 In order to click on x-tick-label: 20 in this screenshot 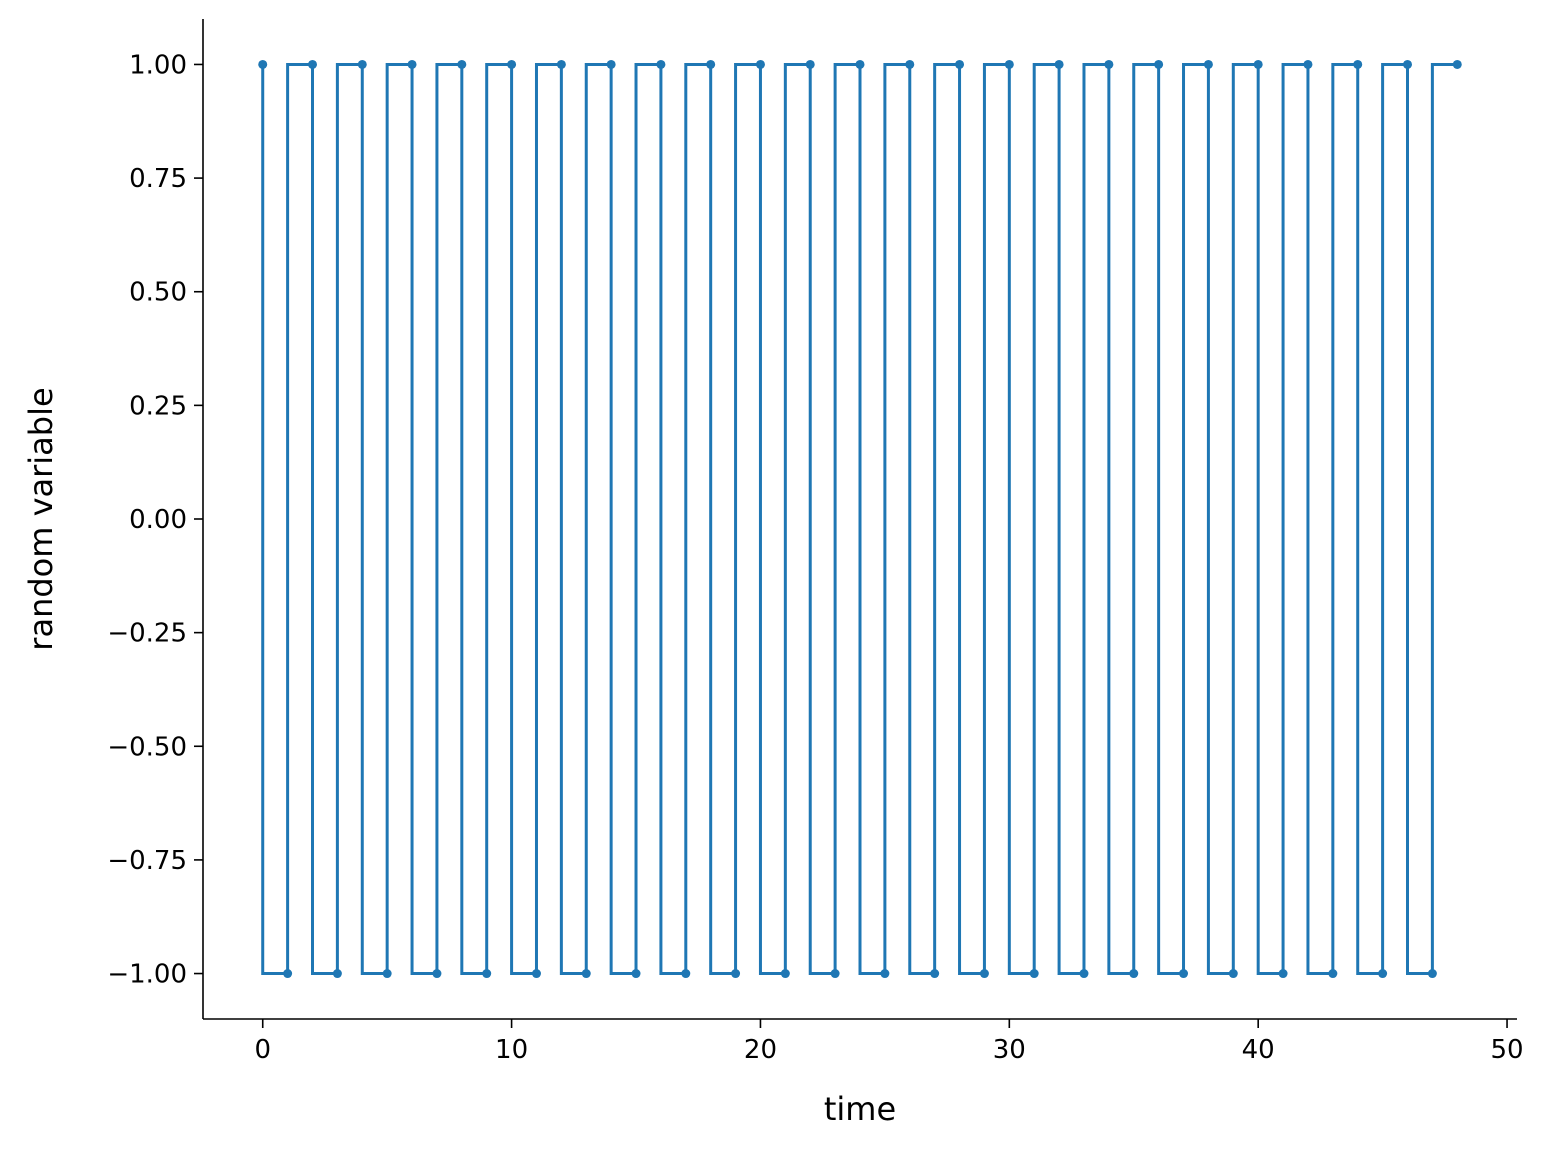, I will do `click(760, 1050)`.